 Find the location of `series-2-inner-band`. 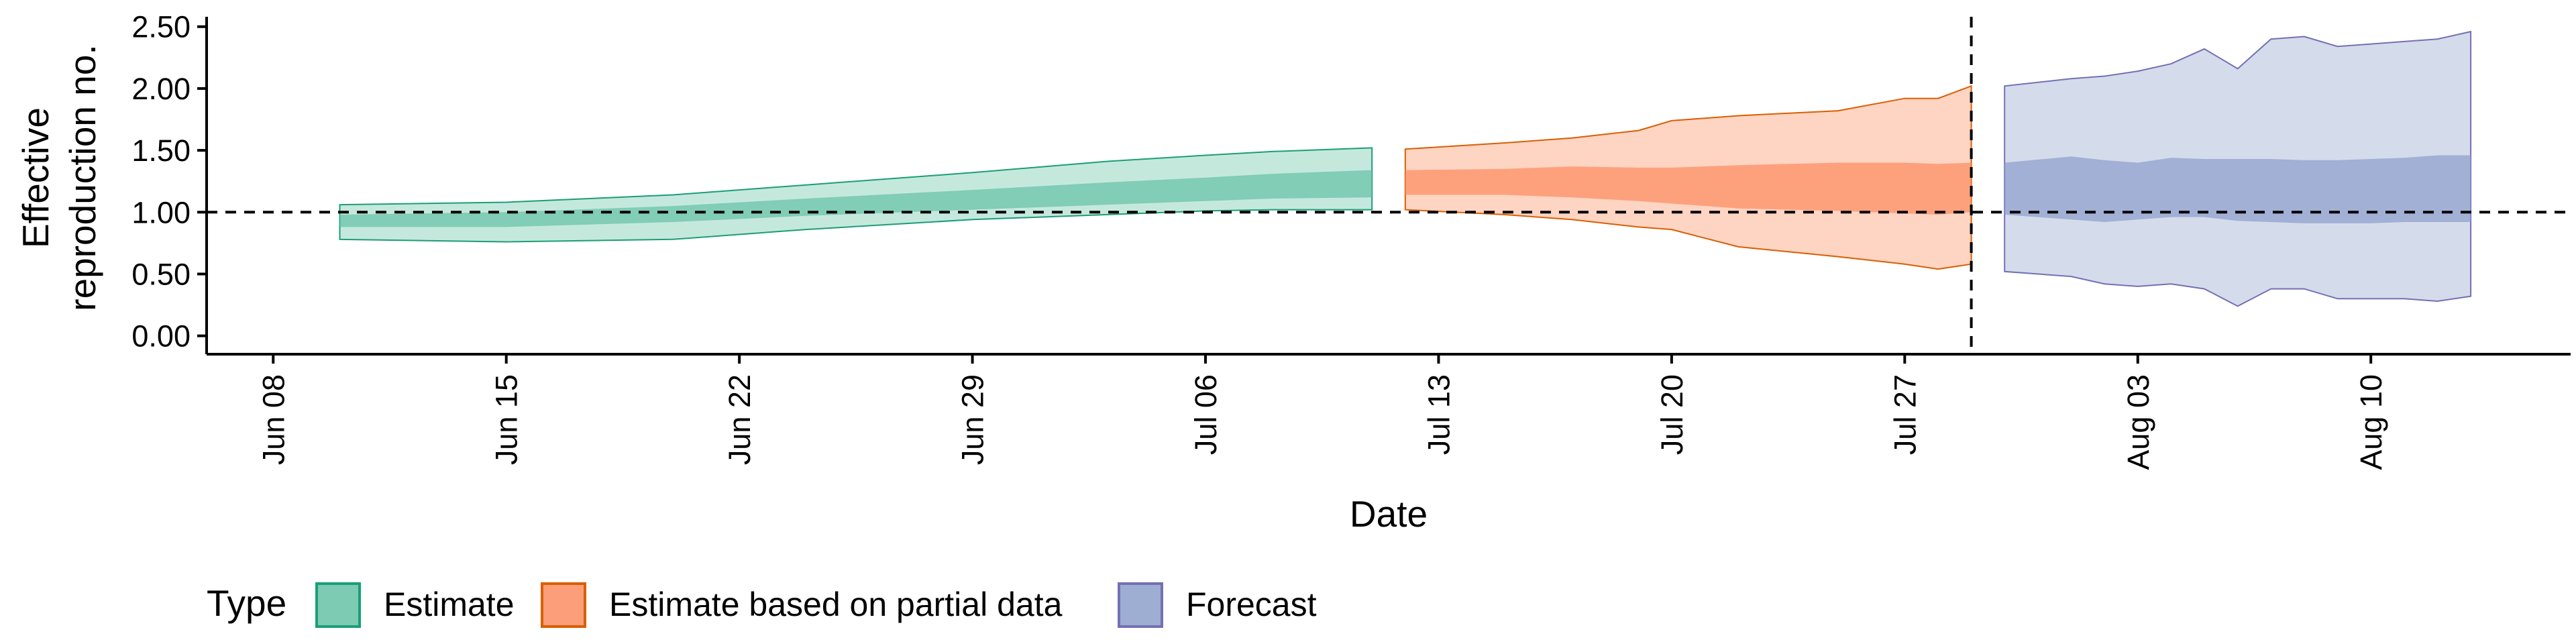

series-2-inner-band is located at coordinates (1688, 188).